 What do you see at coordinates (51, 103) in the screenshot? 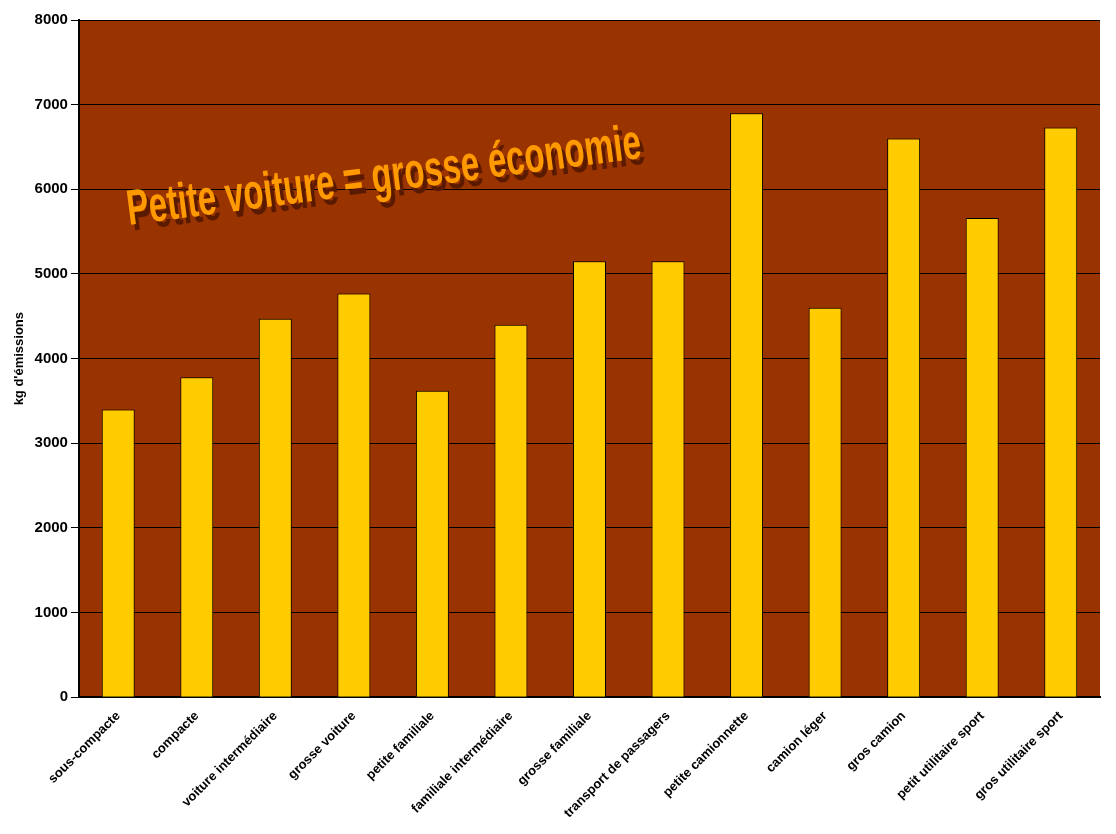
I see `y-tick-label: 7000` at bounding box center [51, 103].